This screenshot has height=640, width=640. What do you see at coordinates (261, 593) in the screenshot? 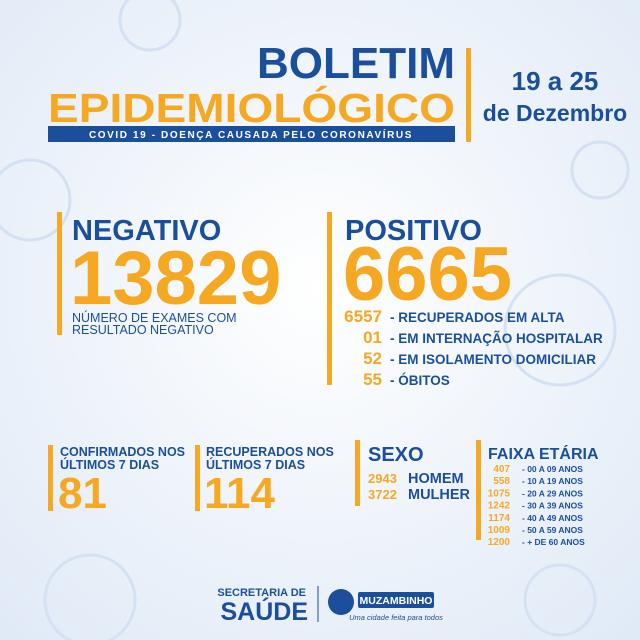
I see `footer-secretaria: SECRETARIA DE` at bounding box center [261, 593].